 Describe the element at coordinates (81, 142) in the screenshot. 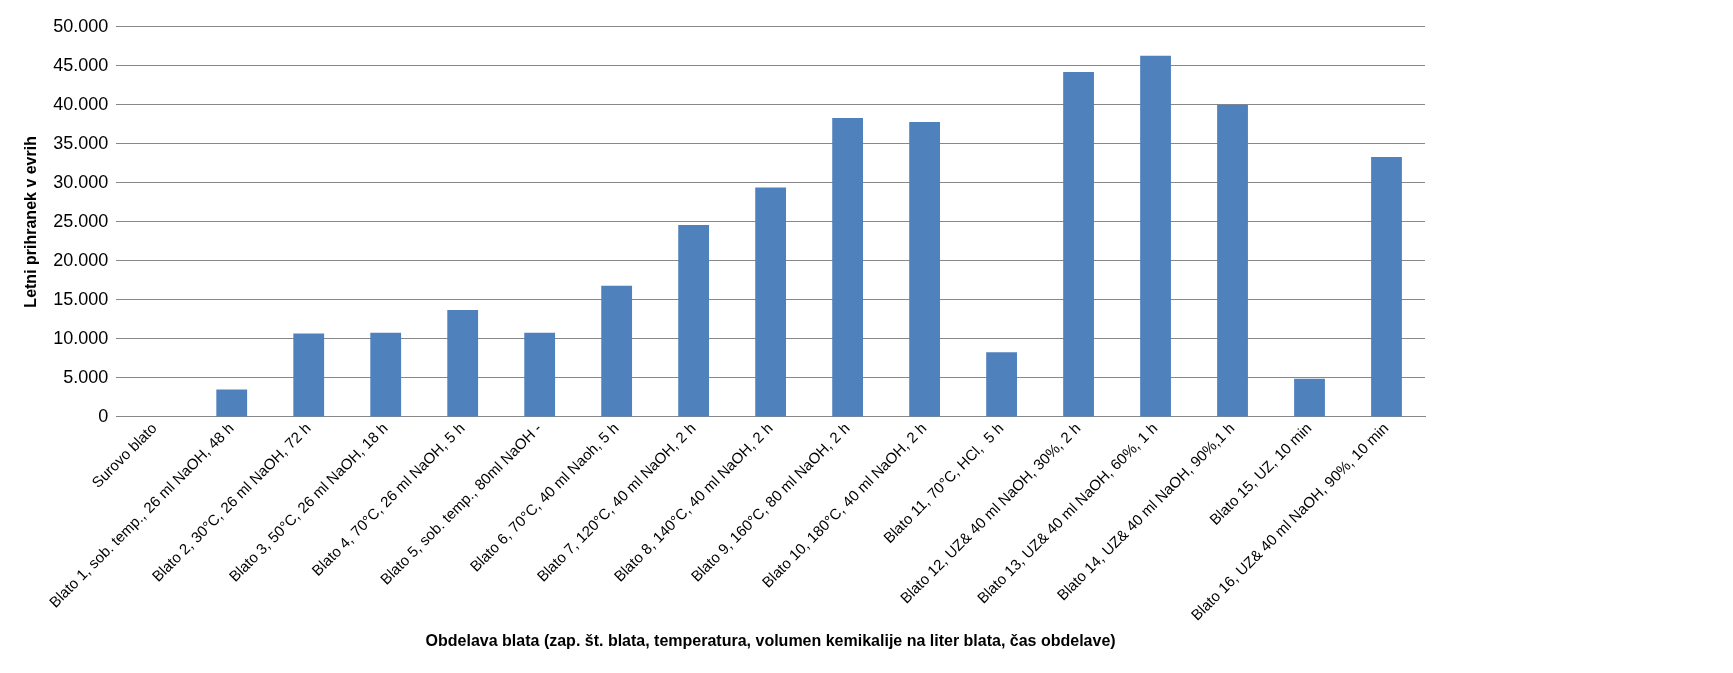

I see `y-tick-label: 35.000` at that location.